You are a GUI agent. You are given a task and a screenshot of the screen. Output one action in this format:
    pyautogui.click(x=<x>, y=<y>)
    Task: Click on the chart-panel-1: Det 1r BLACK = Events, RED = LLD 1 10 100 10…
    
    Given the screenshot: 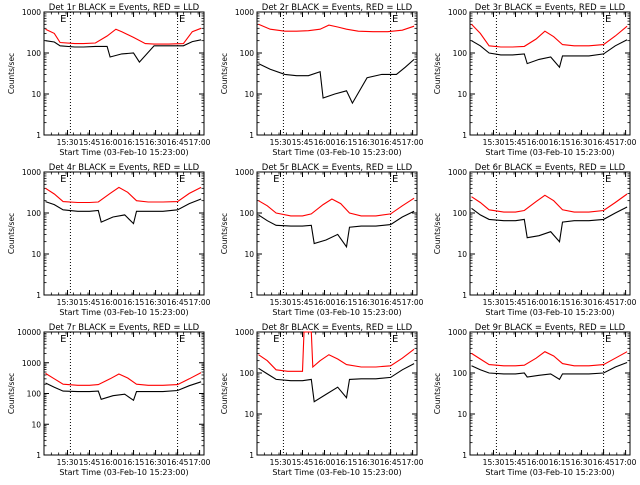 What is the action you would take?
    pyautogui.click(x=109, y=80)
    